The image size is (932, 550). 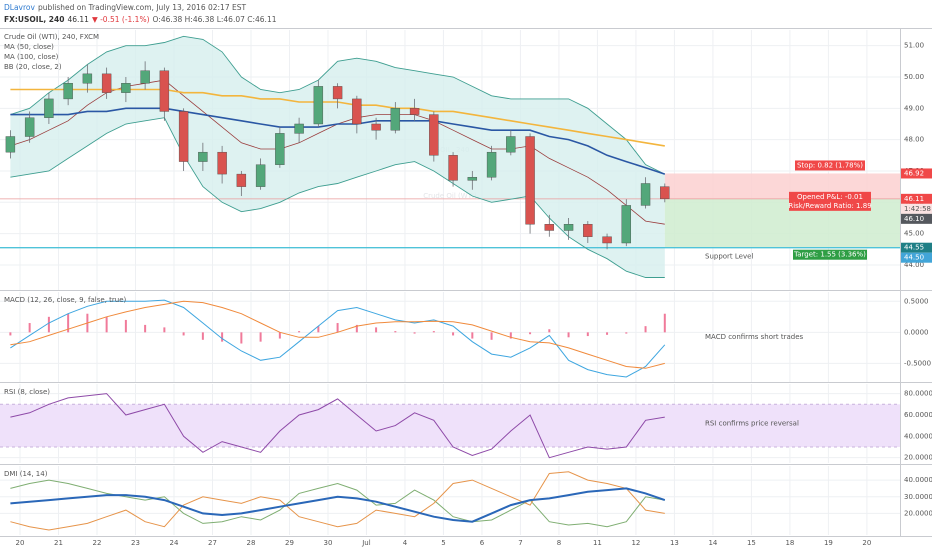 What do you see at coordinates (914, 258) in the screenshot?
I see `price-tag: 44.50` at bounding box center [914, 258].